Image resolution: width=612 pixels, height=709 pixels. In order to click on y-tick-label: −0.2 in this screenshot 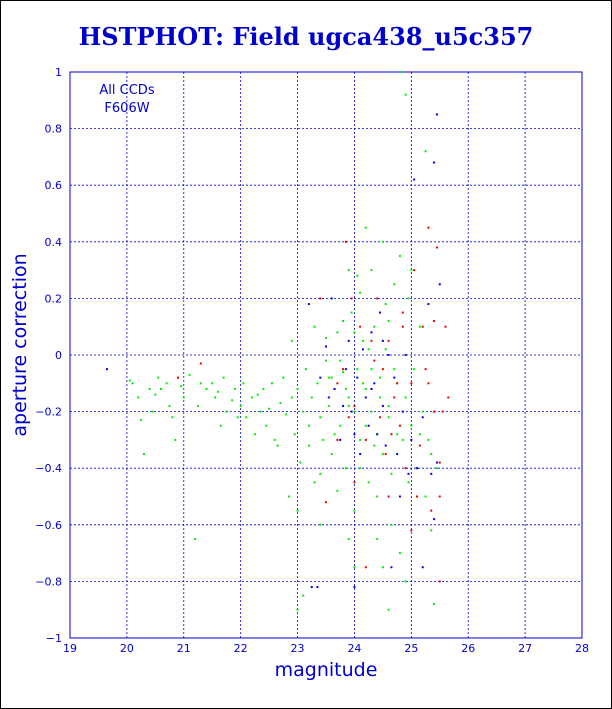, I will do `click(48, 412)`.